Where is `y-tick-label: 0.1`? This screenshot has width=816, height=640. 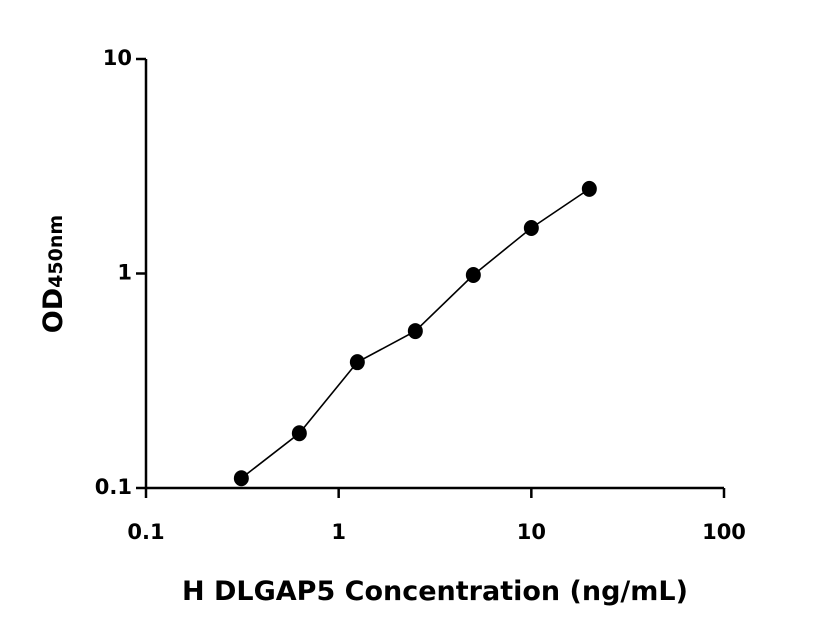 y-tick-label: 0.1 is located at coordinates (113, 487).